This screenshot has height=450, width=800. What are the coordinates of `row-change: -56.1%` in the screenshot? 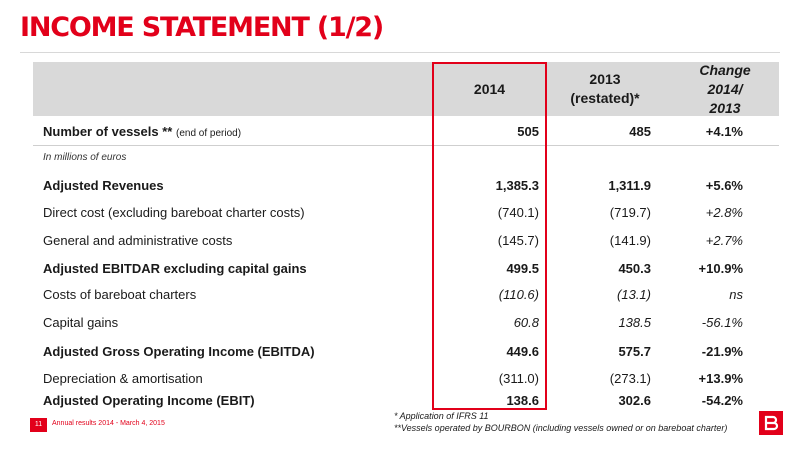 It's located at (722, 322).